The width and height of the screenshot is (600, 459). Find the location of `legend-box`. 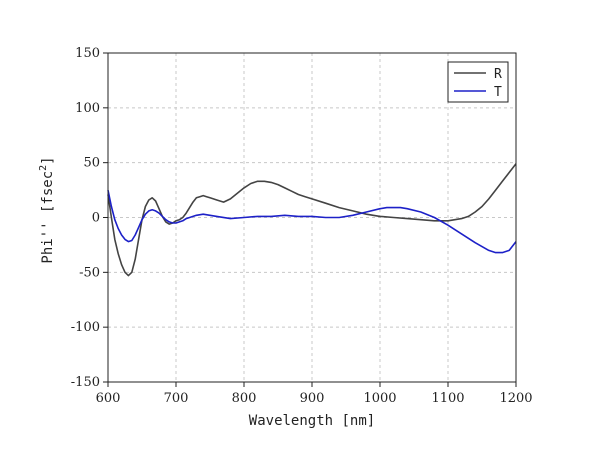

legend-box is located at coordinates (478, 82).